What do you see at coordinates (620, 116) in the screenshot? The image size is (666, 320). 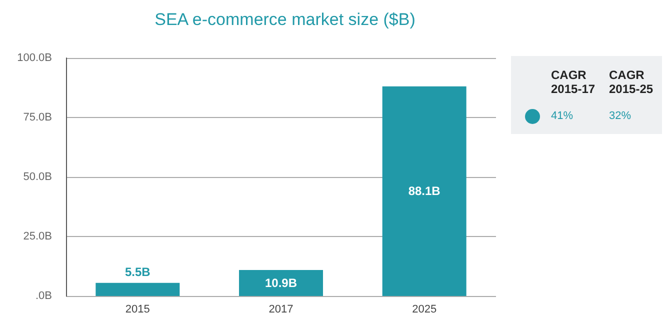 I see `text: 32%` at bounding box center [620, 116].